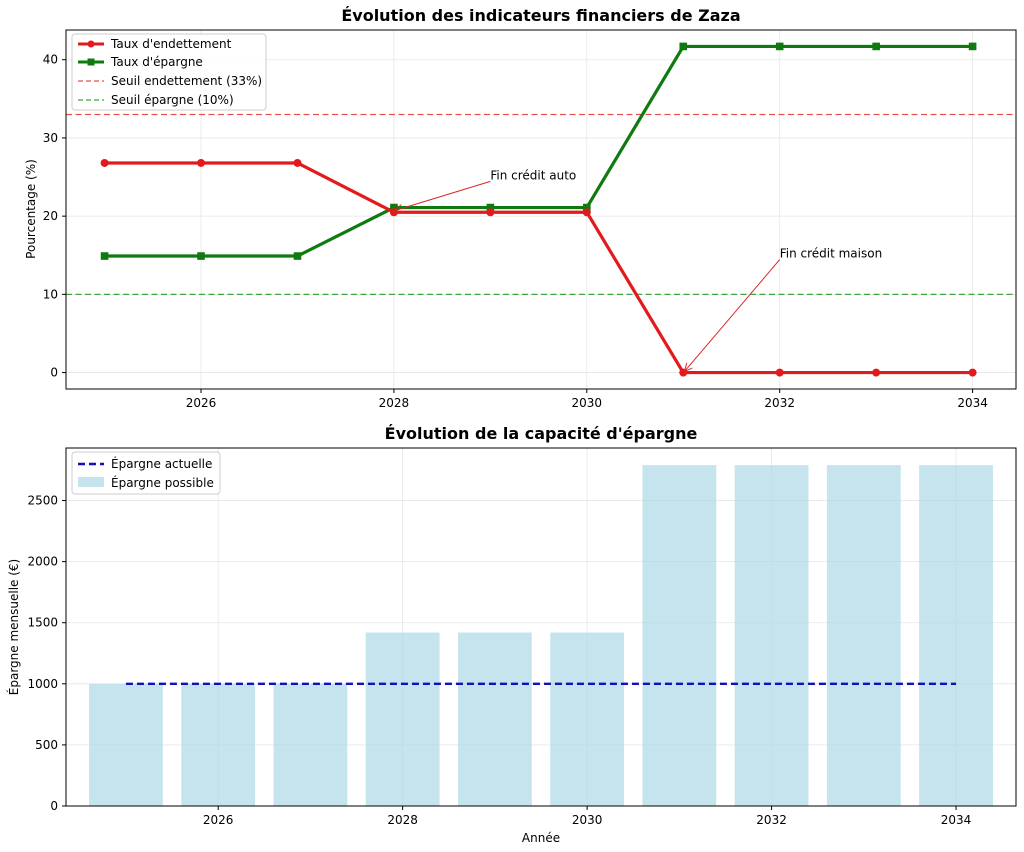 This screenshot has height=852, width=1024. I want to click on chart1-y-axis-label: Pourcentage (%), so click(31, 209).